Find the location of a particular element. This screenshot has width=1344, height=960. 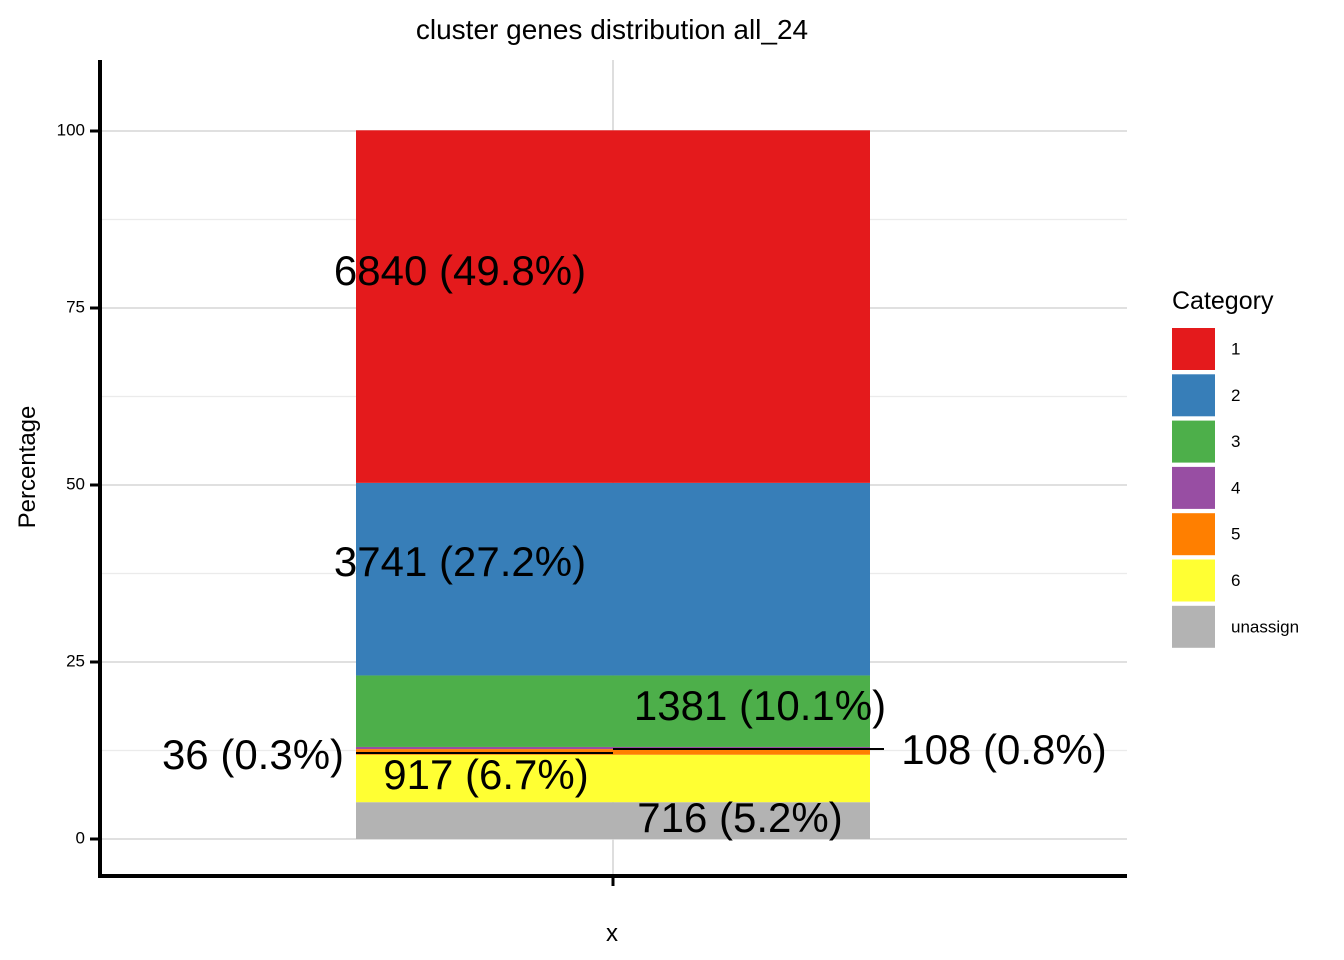

data-label-5: 108 (0.8%) is located at coordinates (1003, 749).